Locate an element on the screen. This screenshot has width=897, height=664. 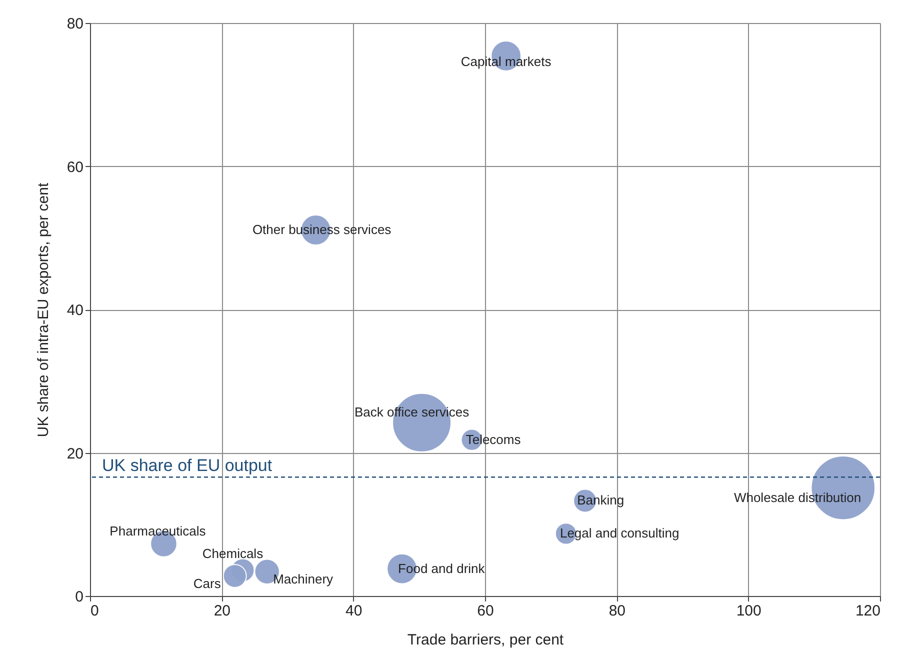
x-tick-label: 0 is located at coordinates (94, 611).